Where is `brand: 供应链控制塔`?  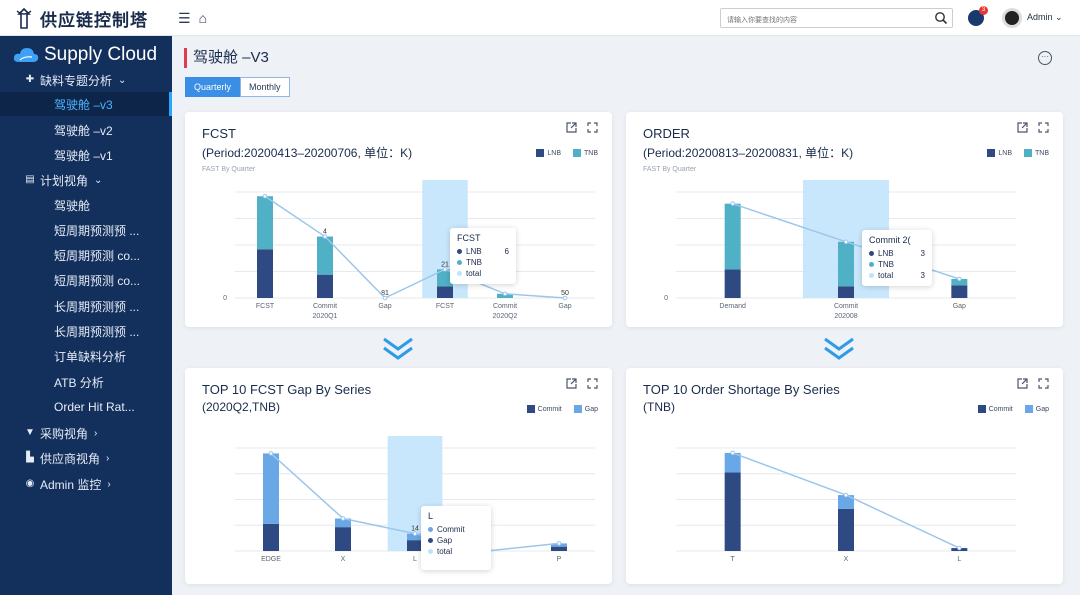 brand: 供应链控制塔 is located at coordinates (81, 18).